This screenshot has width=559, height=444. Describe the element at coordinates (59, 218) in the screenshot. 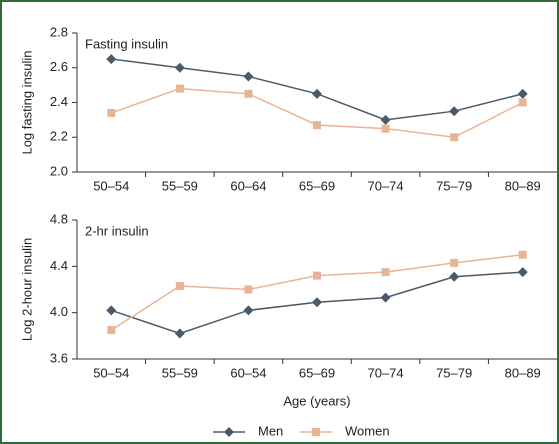

I see `y-tick-label: 4.8` at that location.